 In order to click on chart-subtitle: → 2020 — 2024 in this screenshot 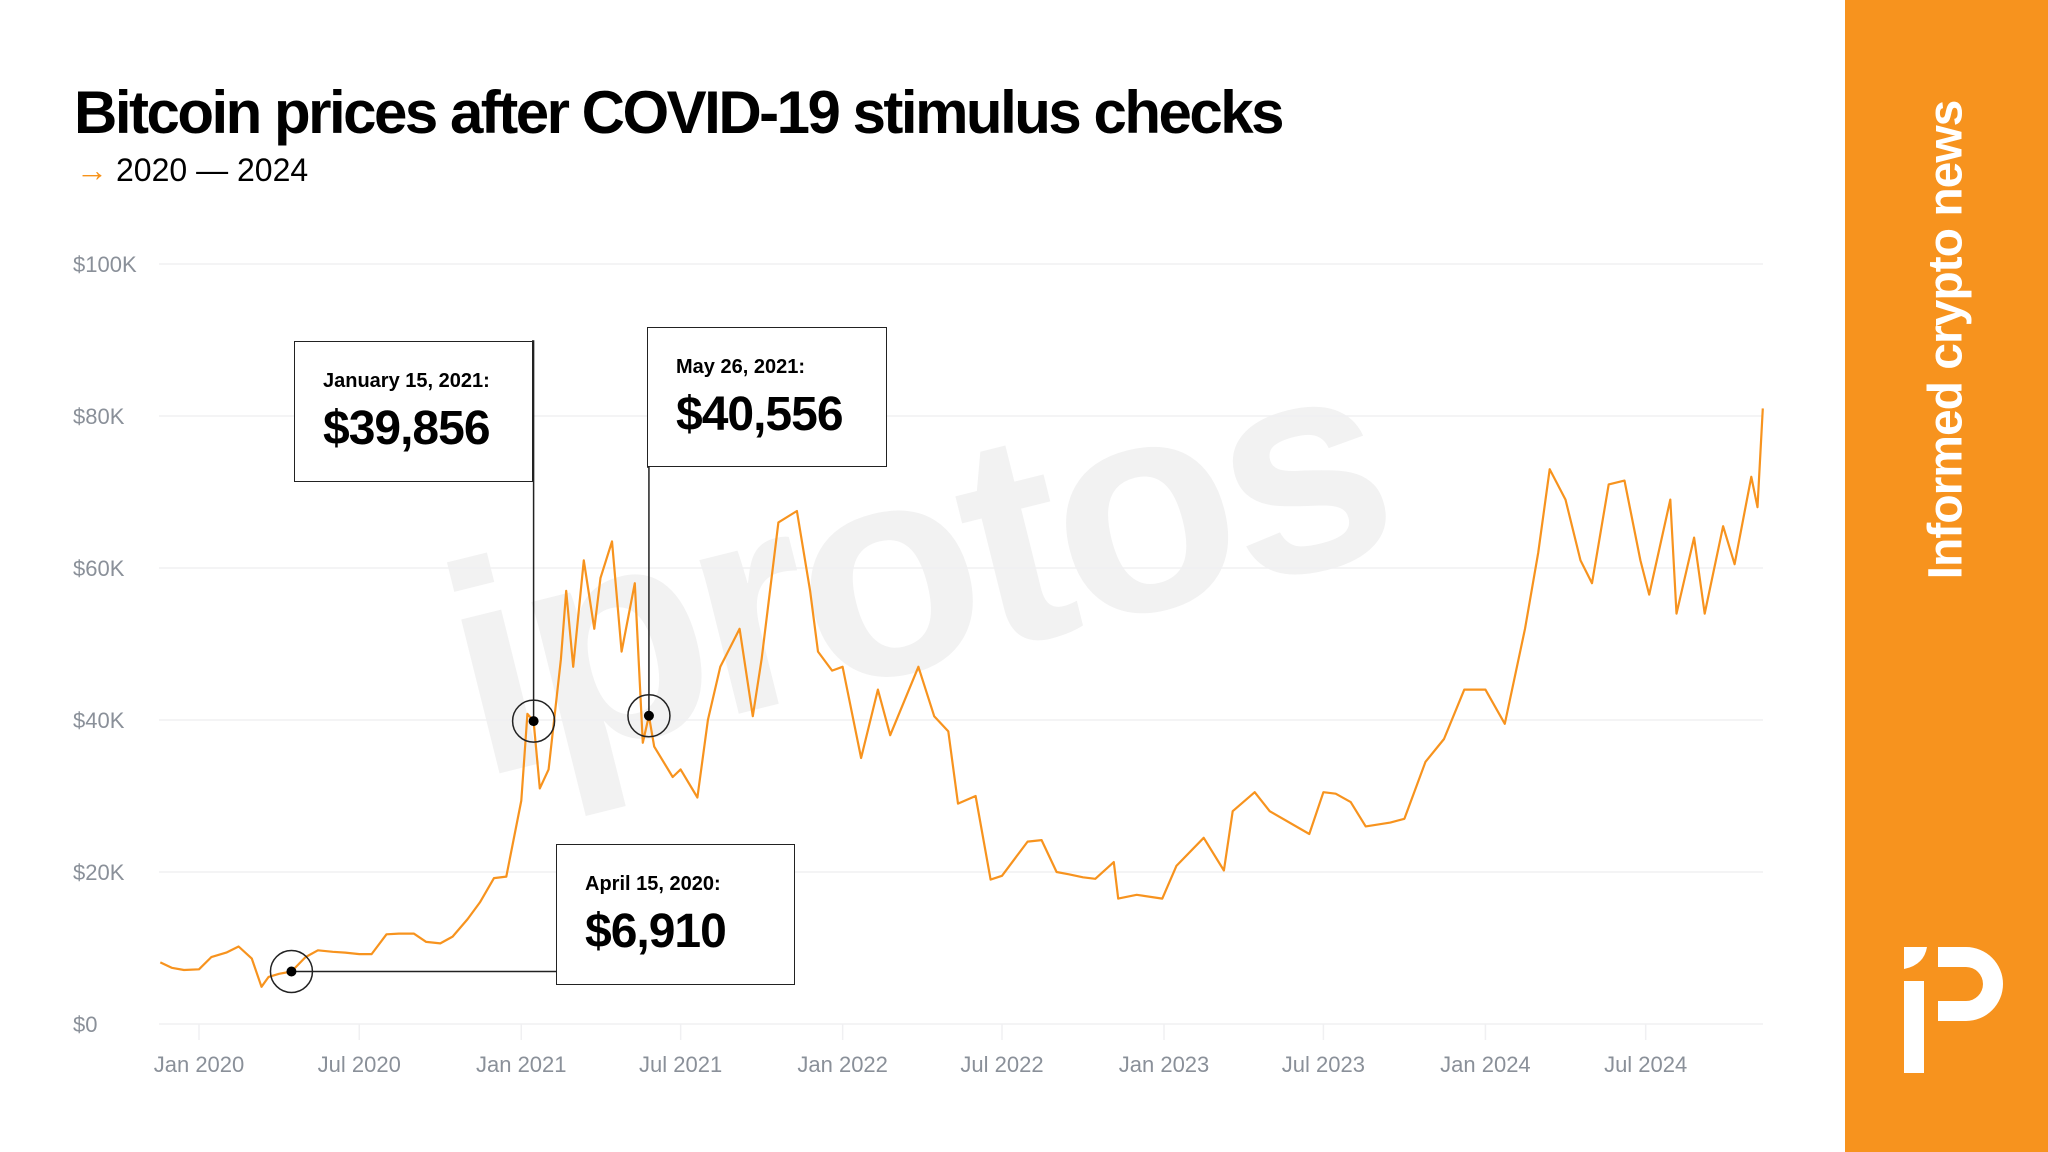, I will do `click(192, 170)`.